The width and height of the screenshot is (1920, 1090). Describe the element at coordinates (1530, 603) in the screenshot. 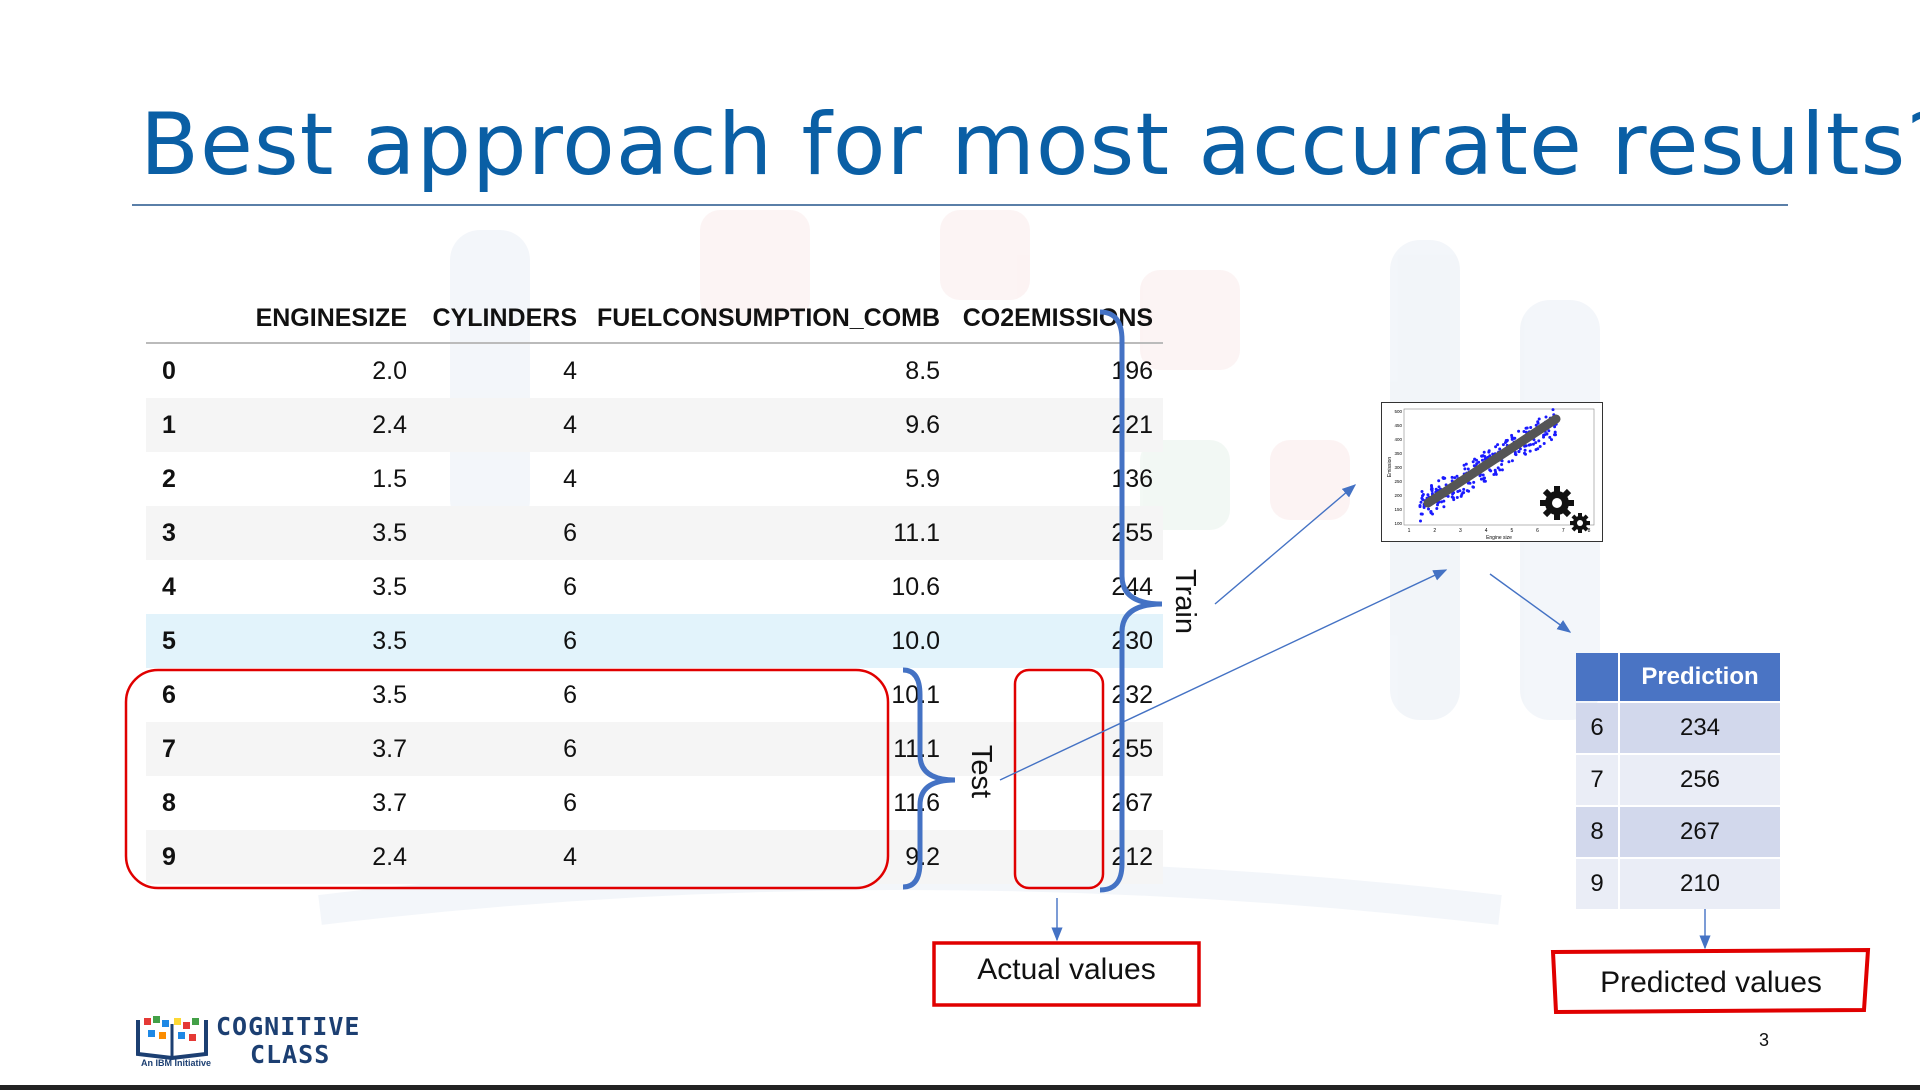

I see `model-to-prediction-arrow` at that location.